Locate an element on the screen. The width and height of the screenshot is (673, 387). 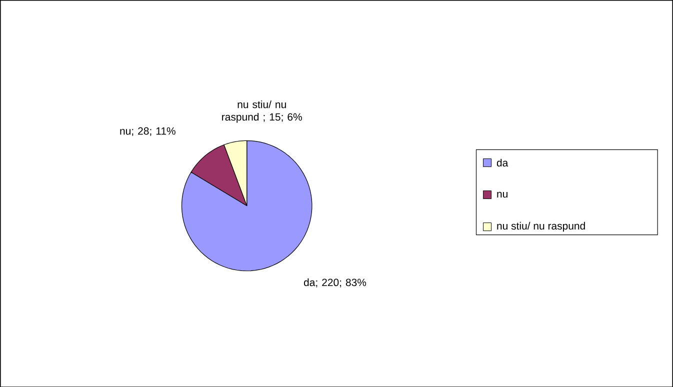
legend-label: nu stiu/ nu raspund is located at coordinates (541, 227).